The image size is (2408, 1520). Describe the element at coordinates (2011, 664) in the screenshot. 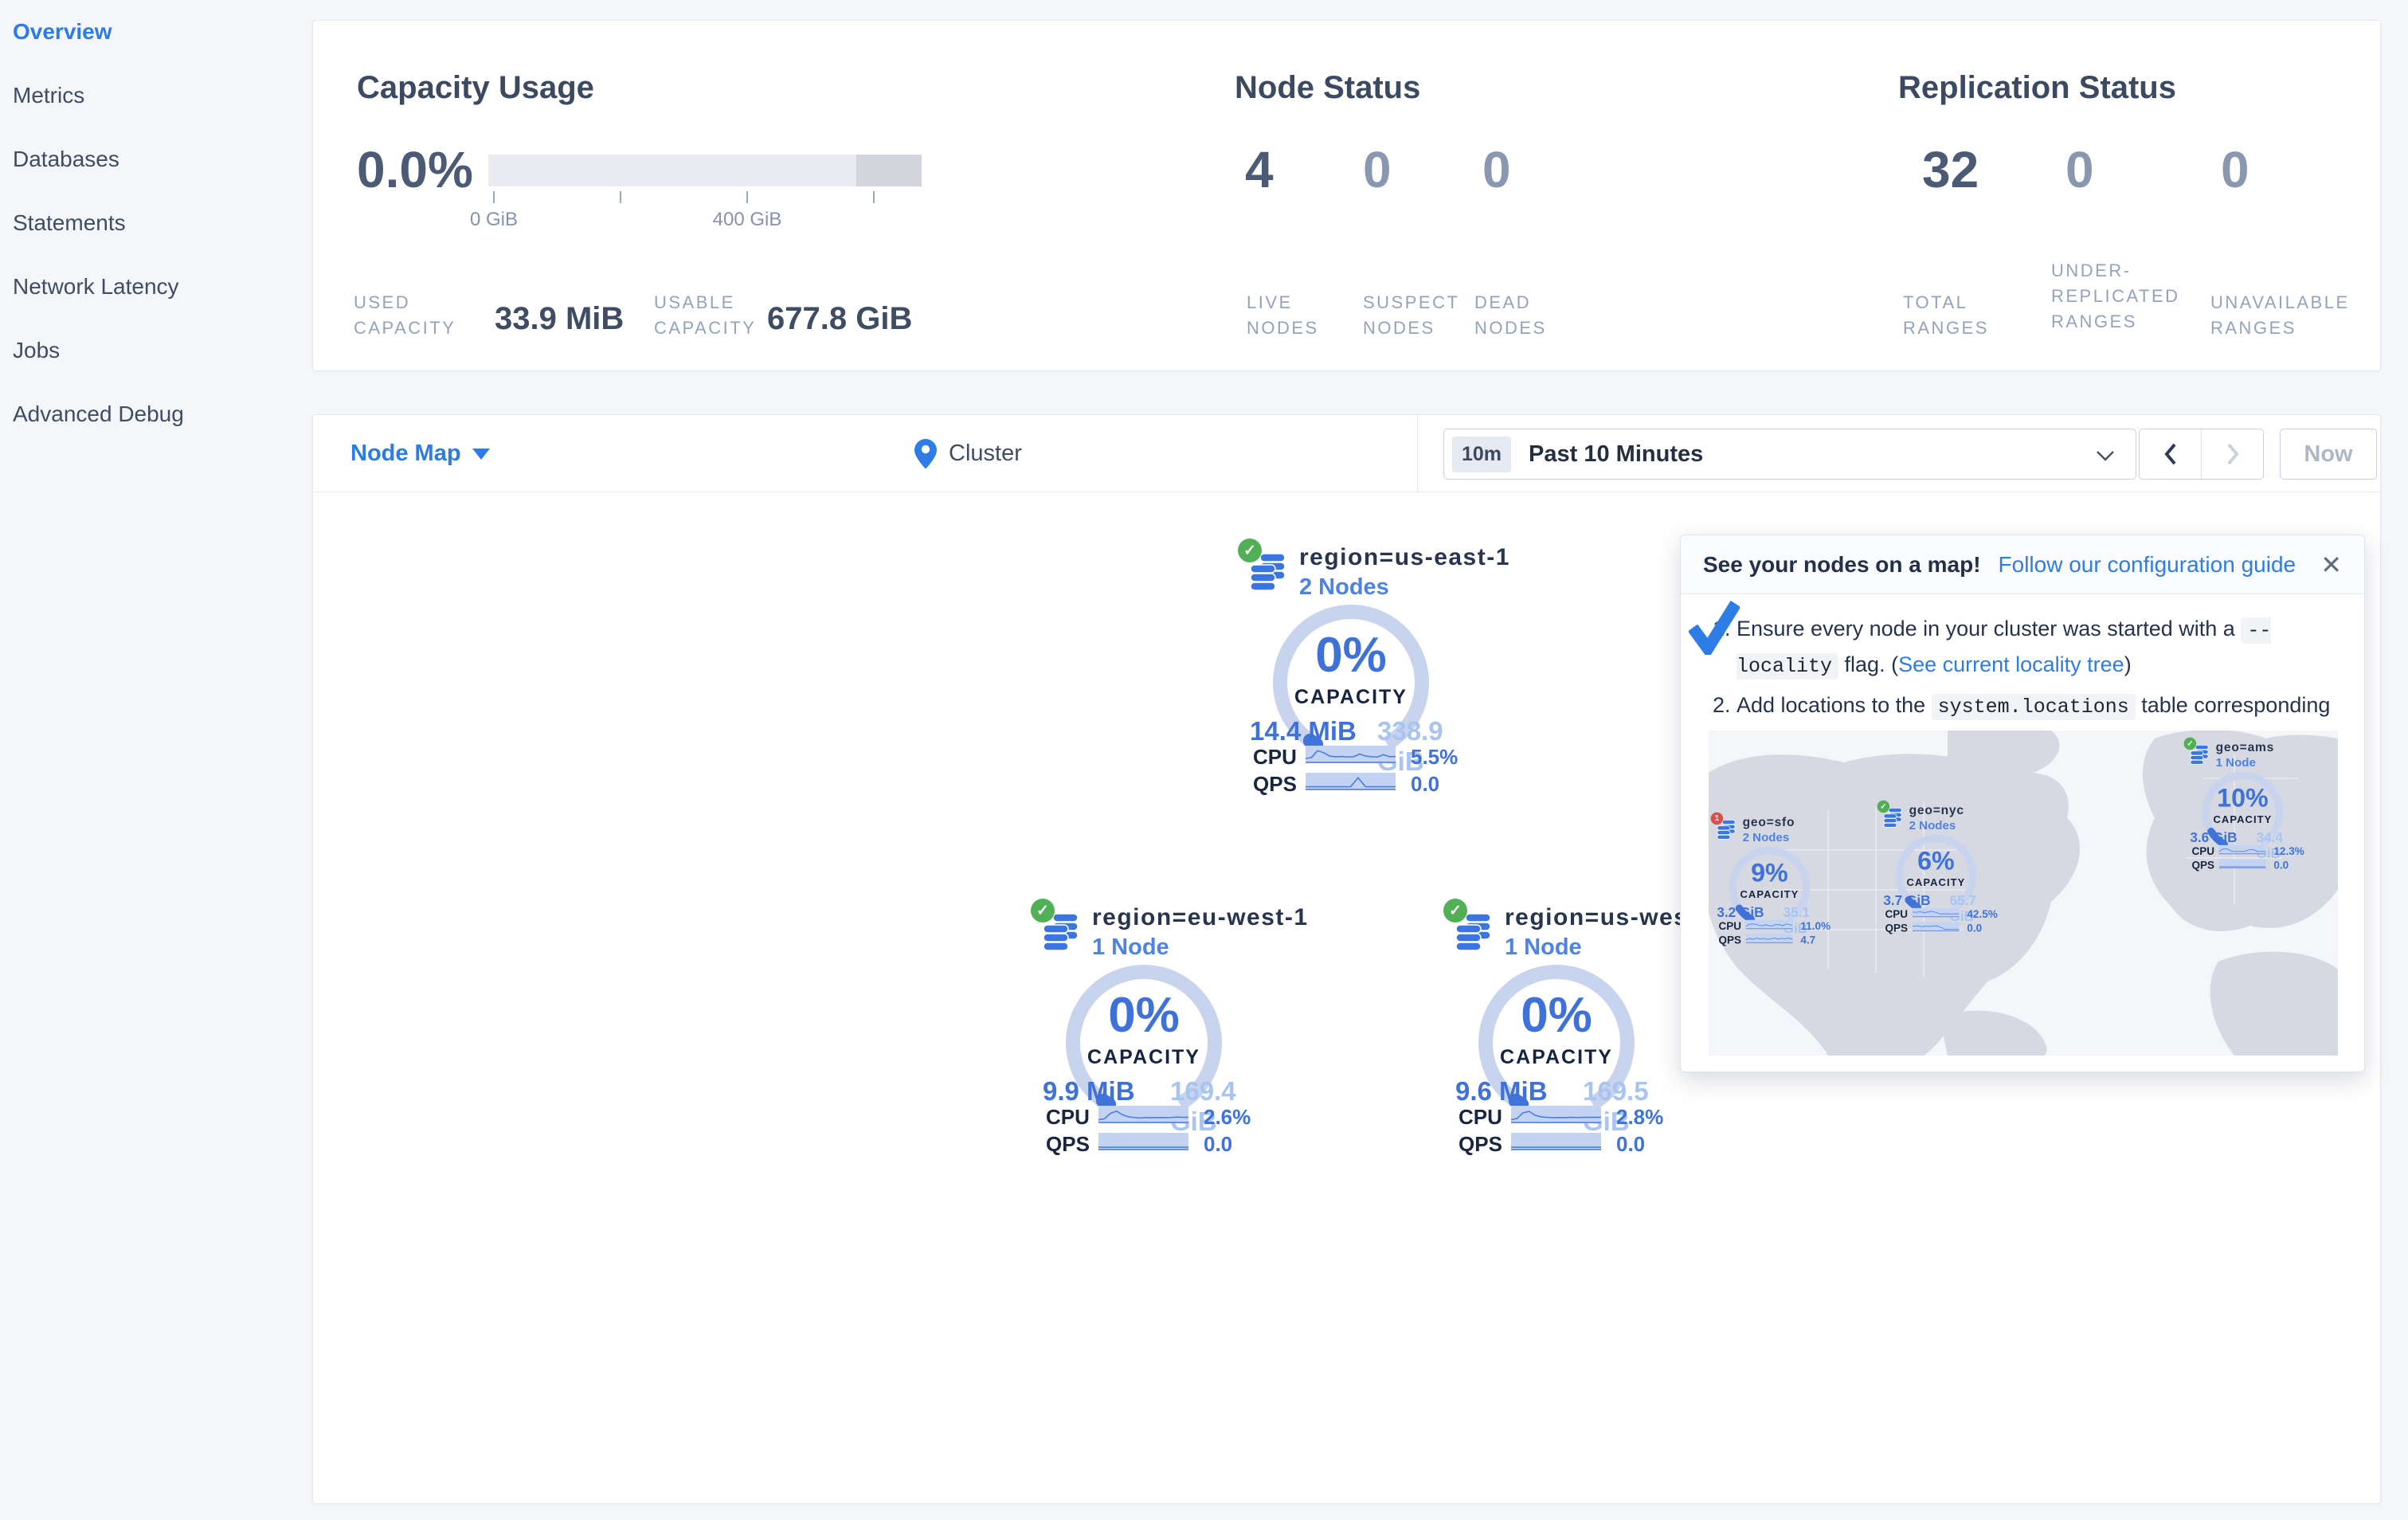

I see `locality-tree-link: See current locality tree` at that location.